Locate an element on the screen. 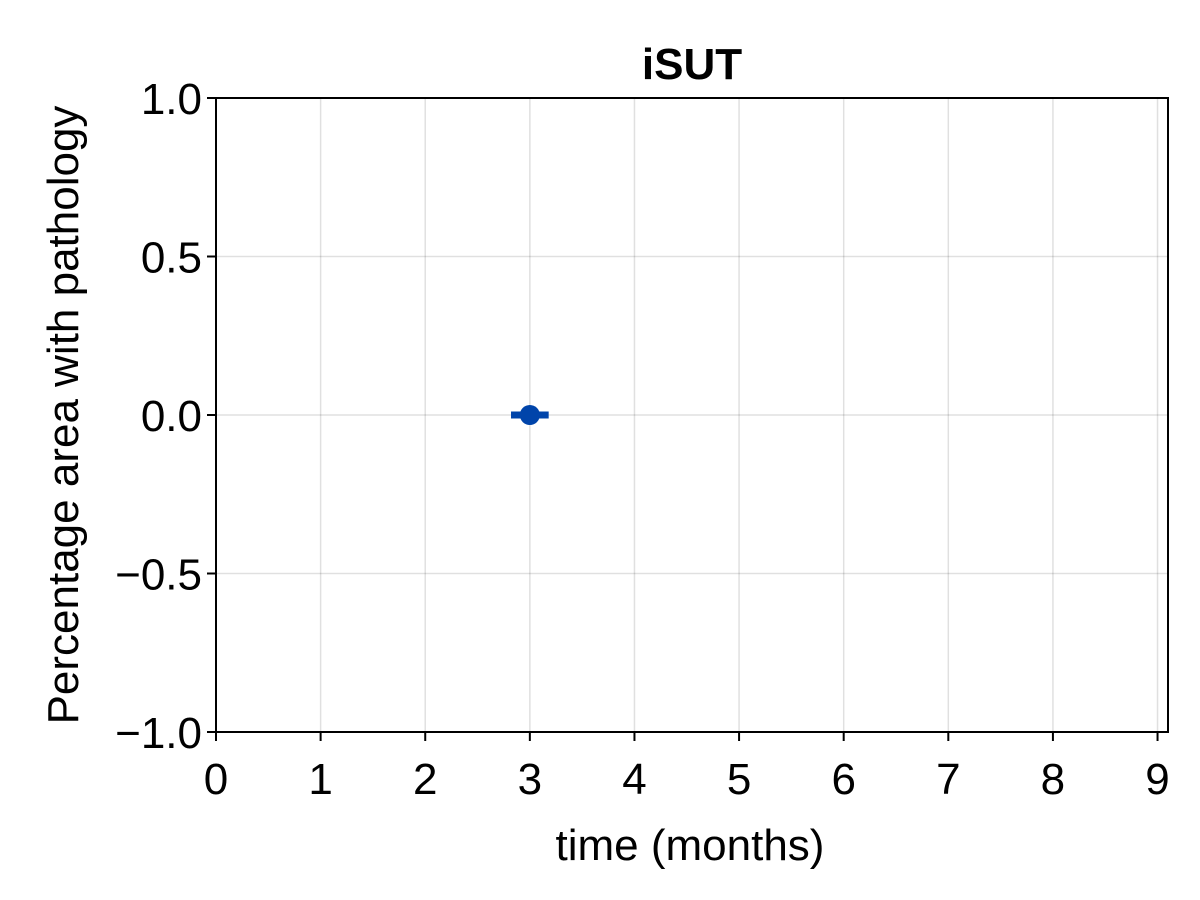  x-tick-label: 8 is located at coordinates (1053, 779).